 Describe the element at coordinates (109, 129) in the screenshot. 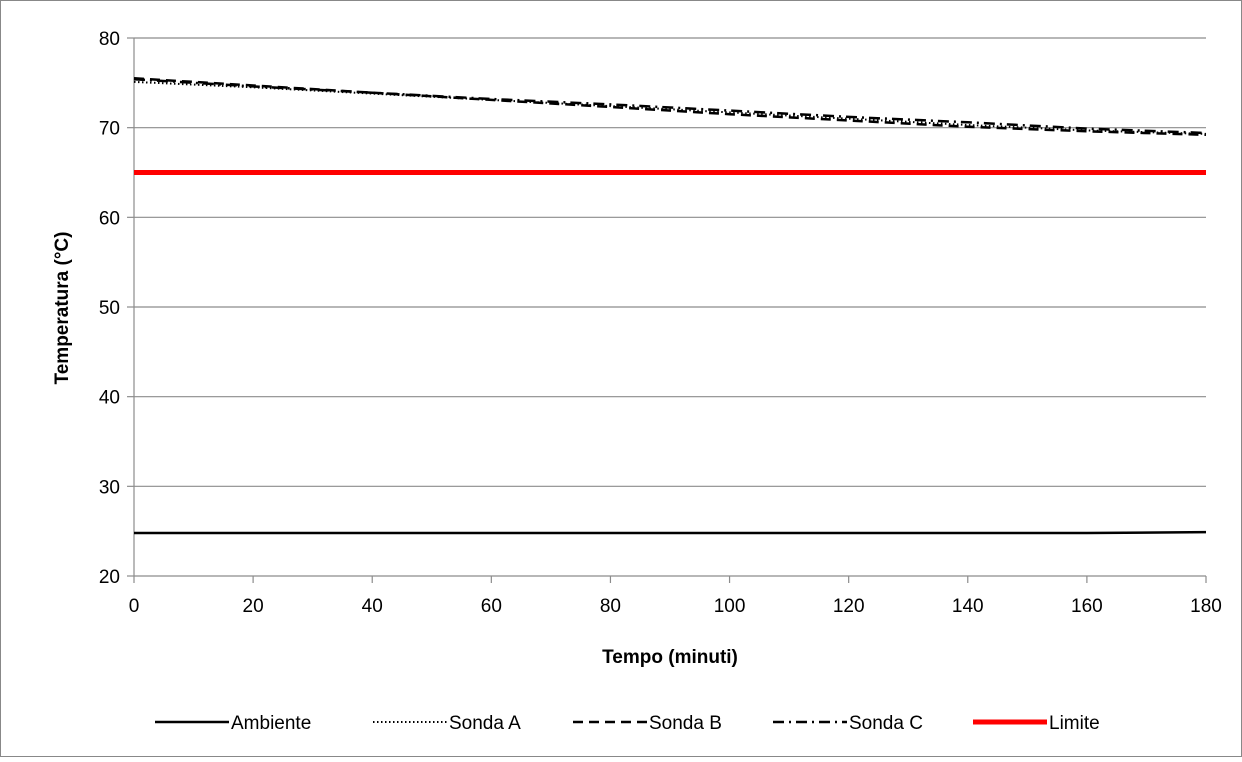

I see `y-tick-label: 70` at that location.